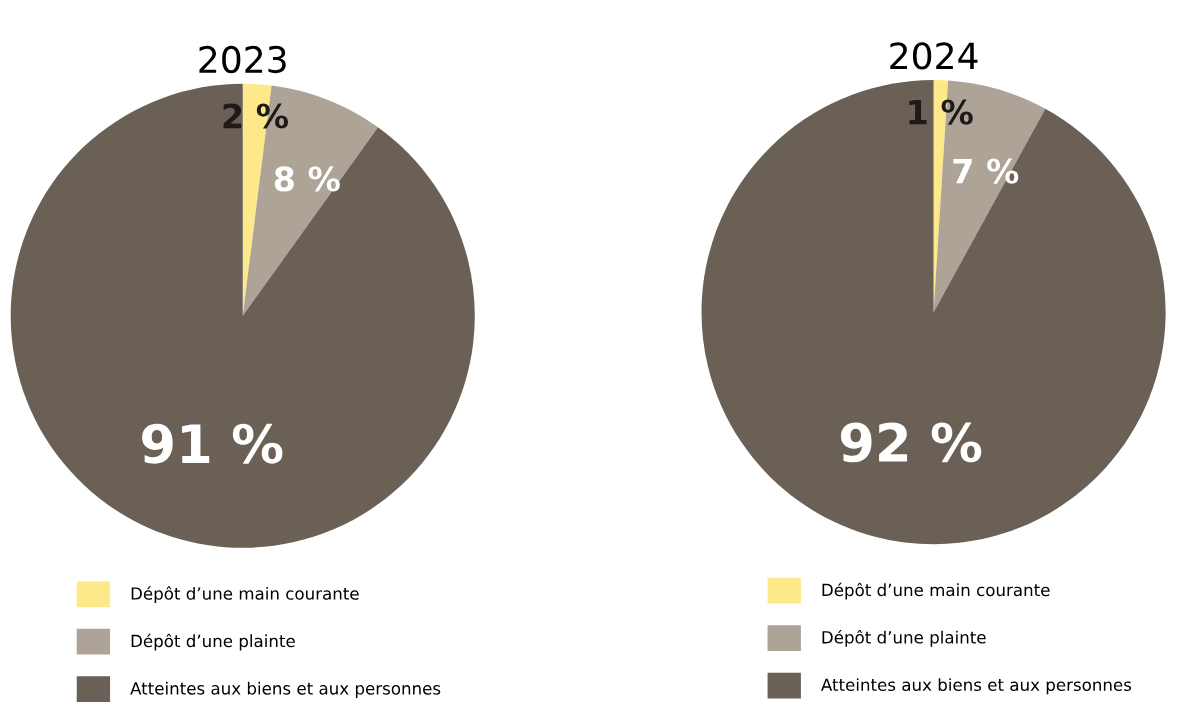  What do you see at coordinates (212, 443) in the screenshot?
I see `data-label: 91 %` at bounding box center [212, 443].